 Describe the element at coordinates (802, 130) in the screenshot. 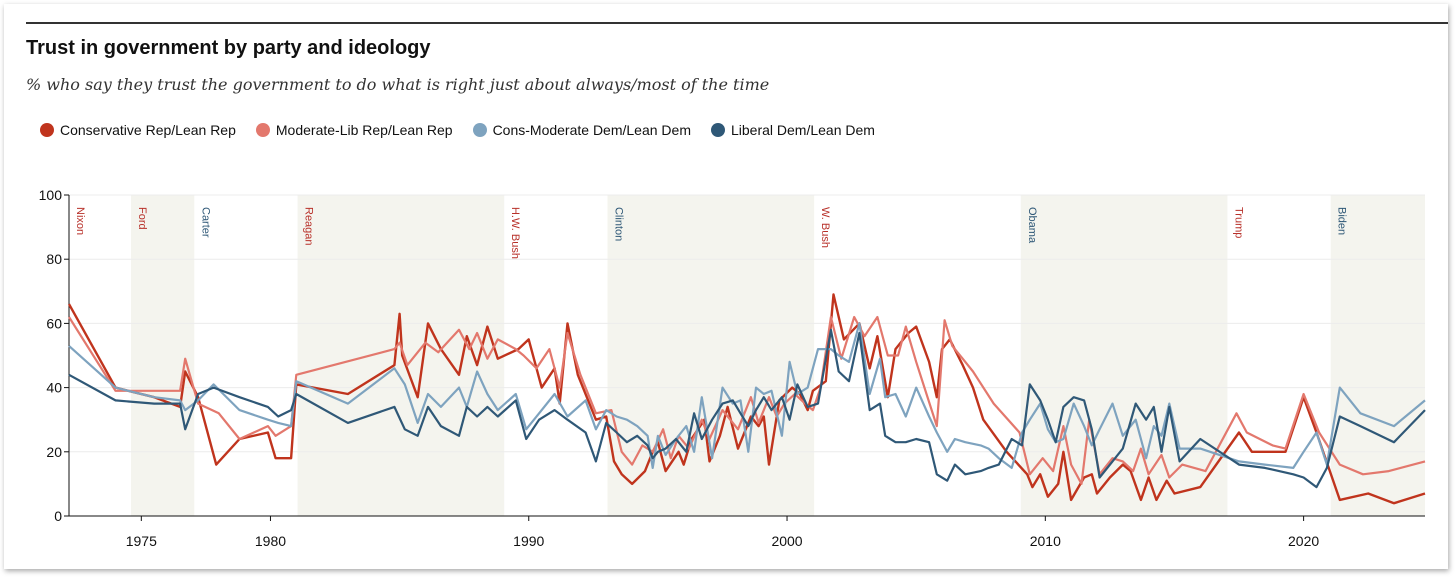

I see `legend-label-liberal-dem: Liberal Dem/Lean Dem` at that location.